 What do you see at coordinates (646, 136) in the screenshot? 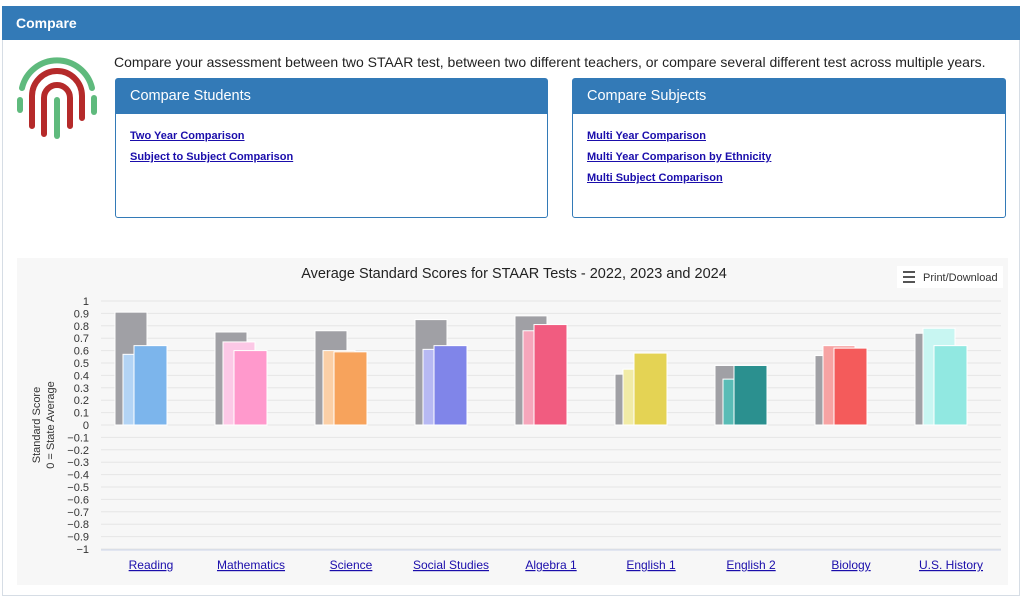
I see `link: Multi Year Comparison` at bounding box center [646, 136].